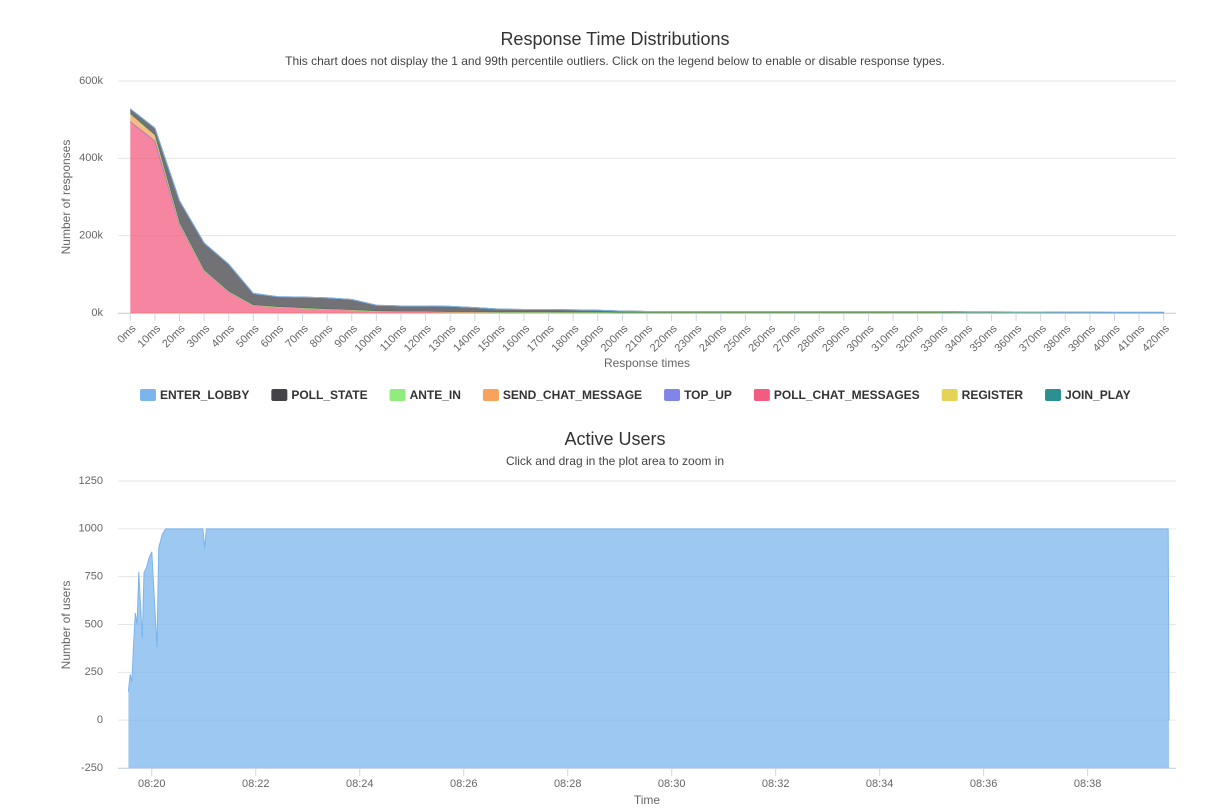  What do you see at coordinates (100, 720) in the screenshot?
I see `y-tick-label: 0` at bounding box center [100, 720].